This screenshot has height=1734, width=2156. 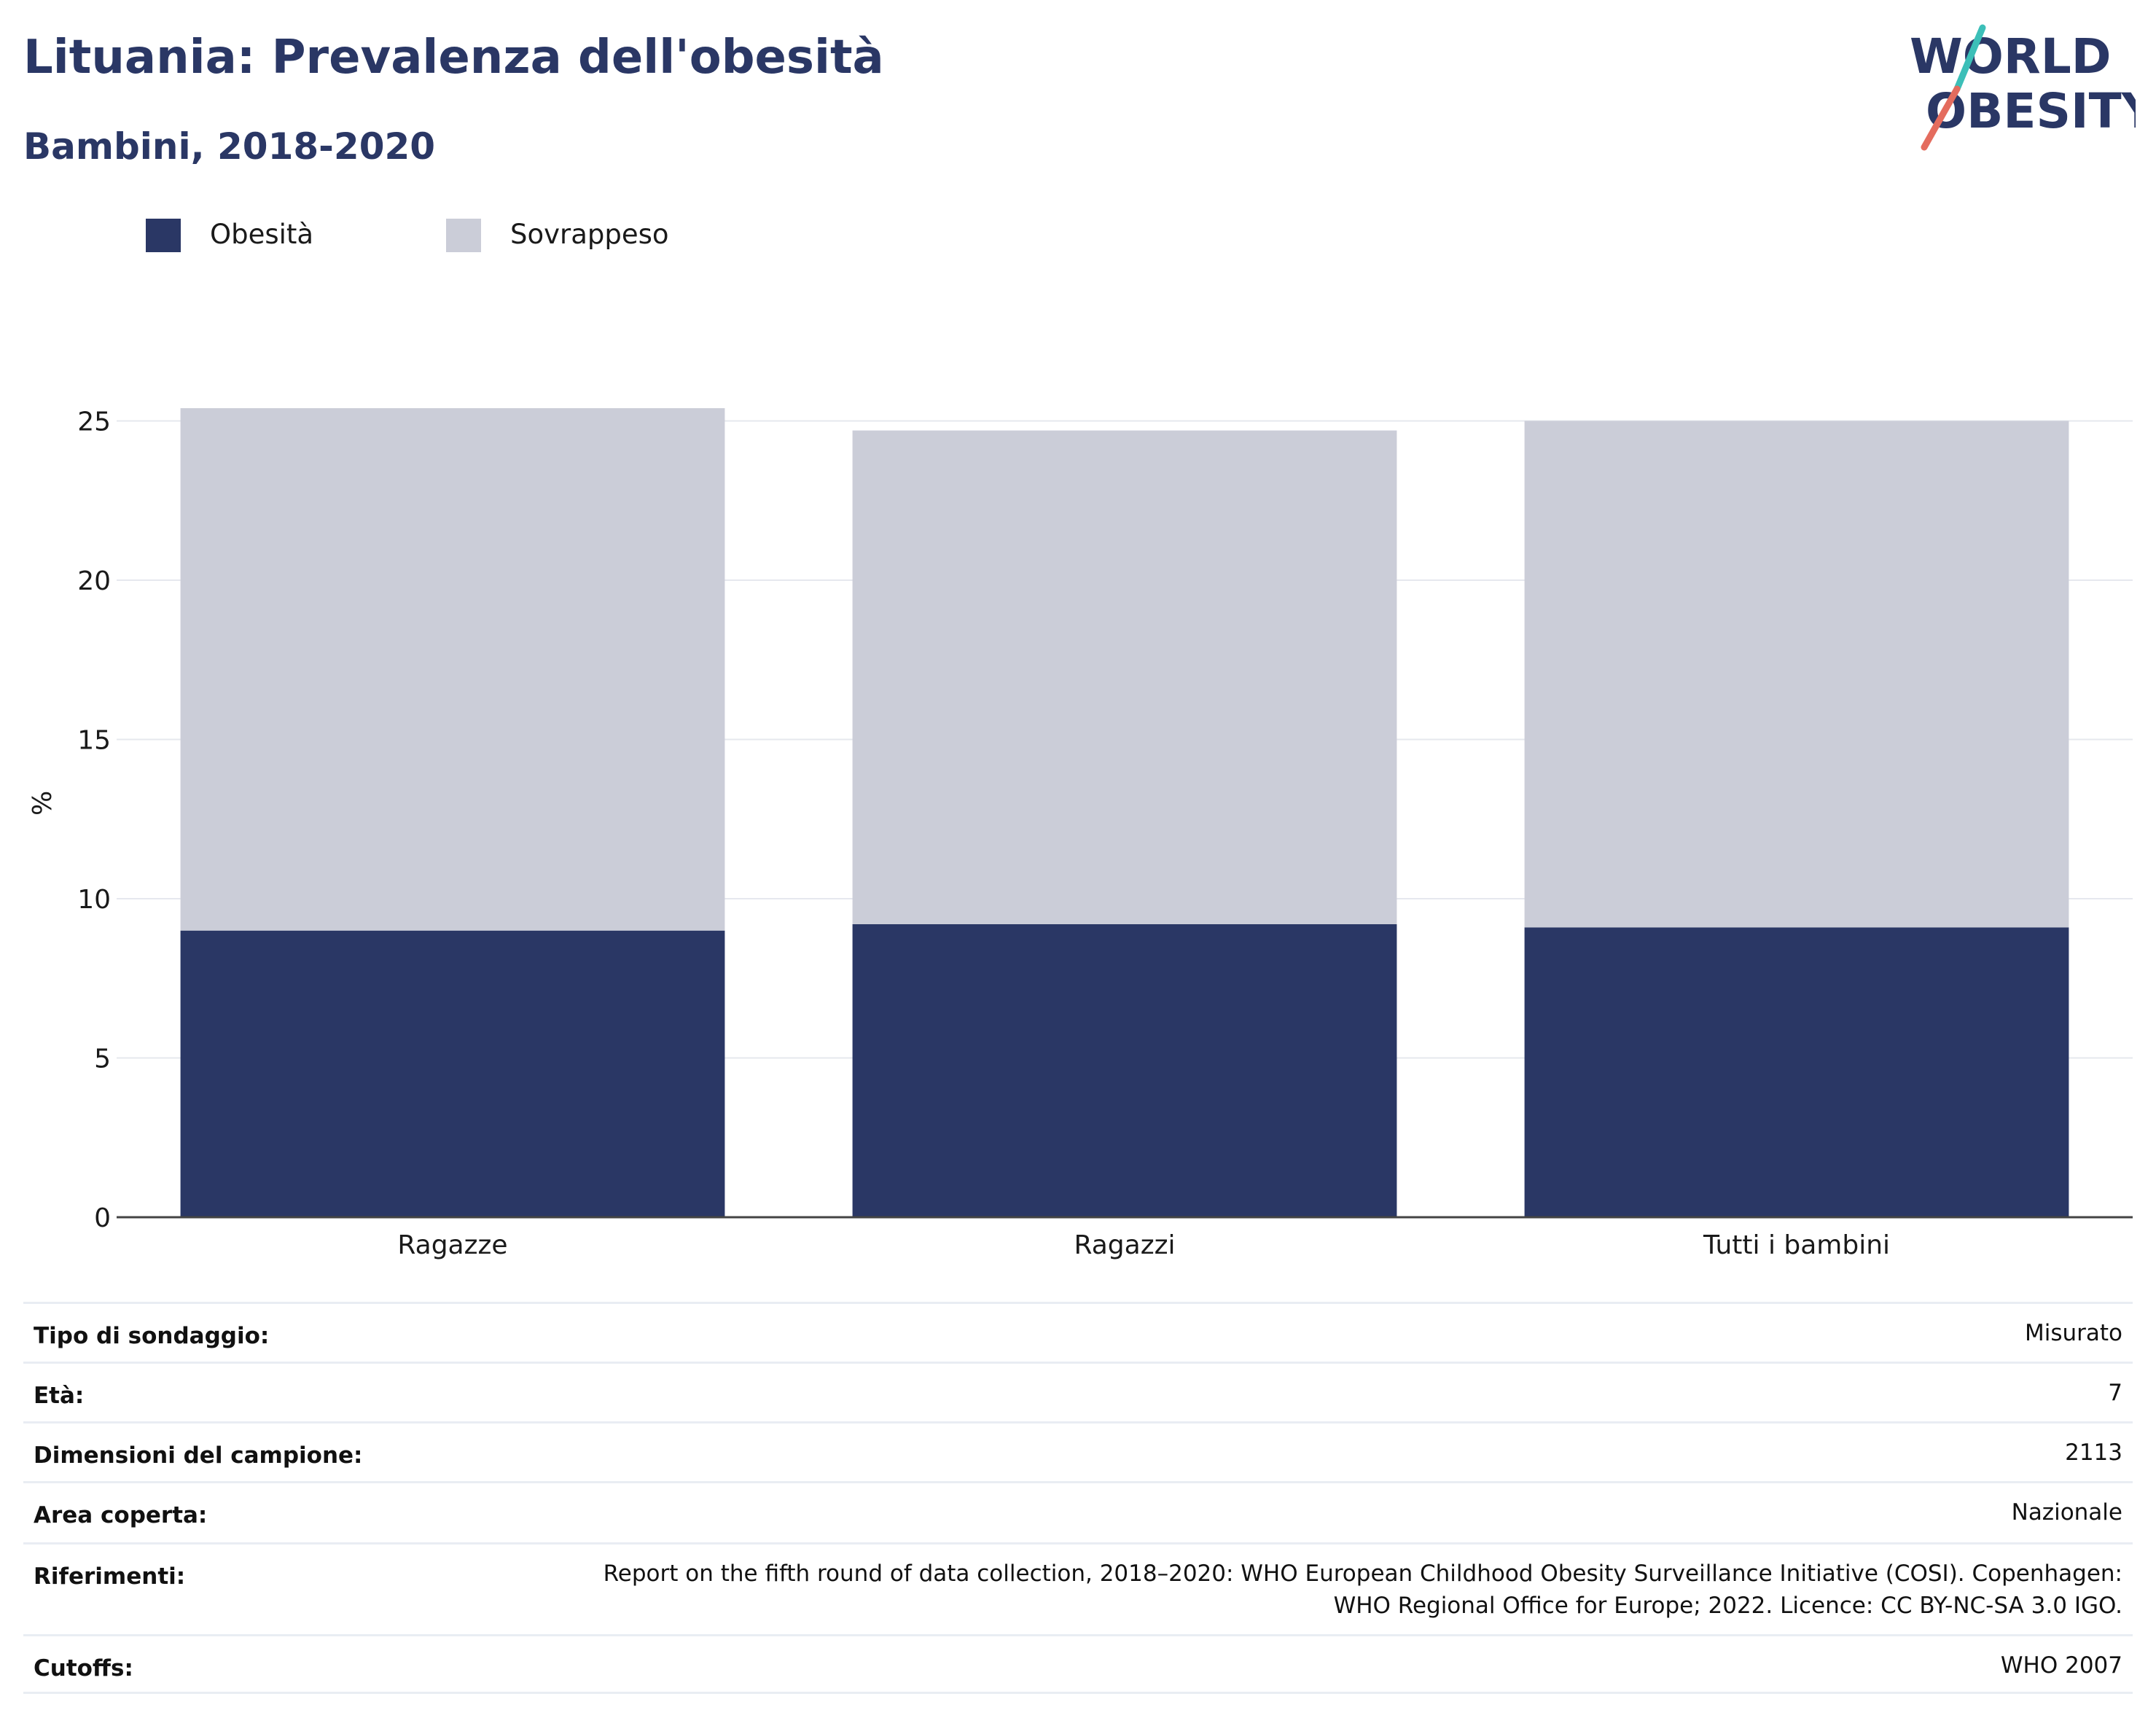 I want to click on chart-title: Lituania: Prevalenza dell'obesità, so click(x=453, y=58).